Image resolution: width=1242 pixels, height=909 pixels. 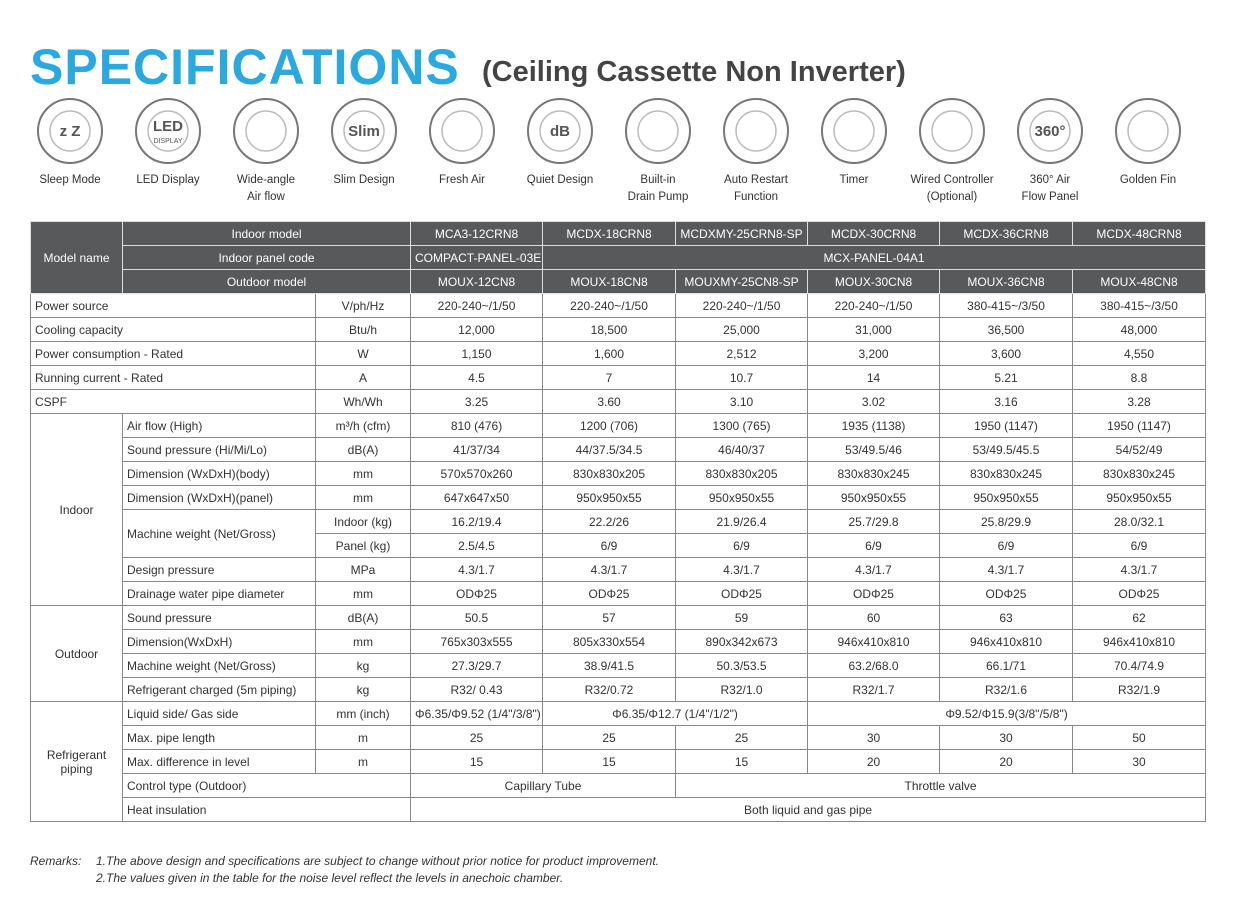 I want to click on cell: 3,600, so click(x=1006, y=353).